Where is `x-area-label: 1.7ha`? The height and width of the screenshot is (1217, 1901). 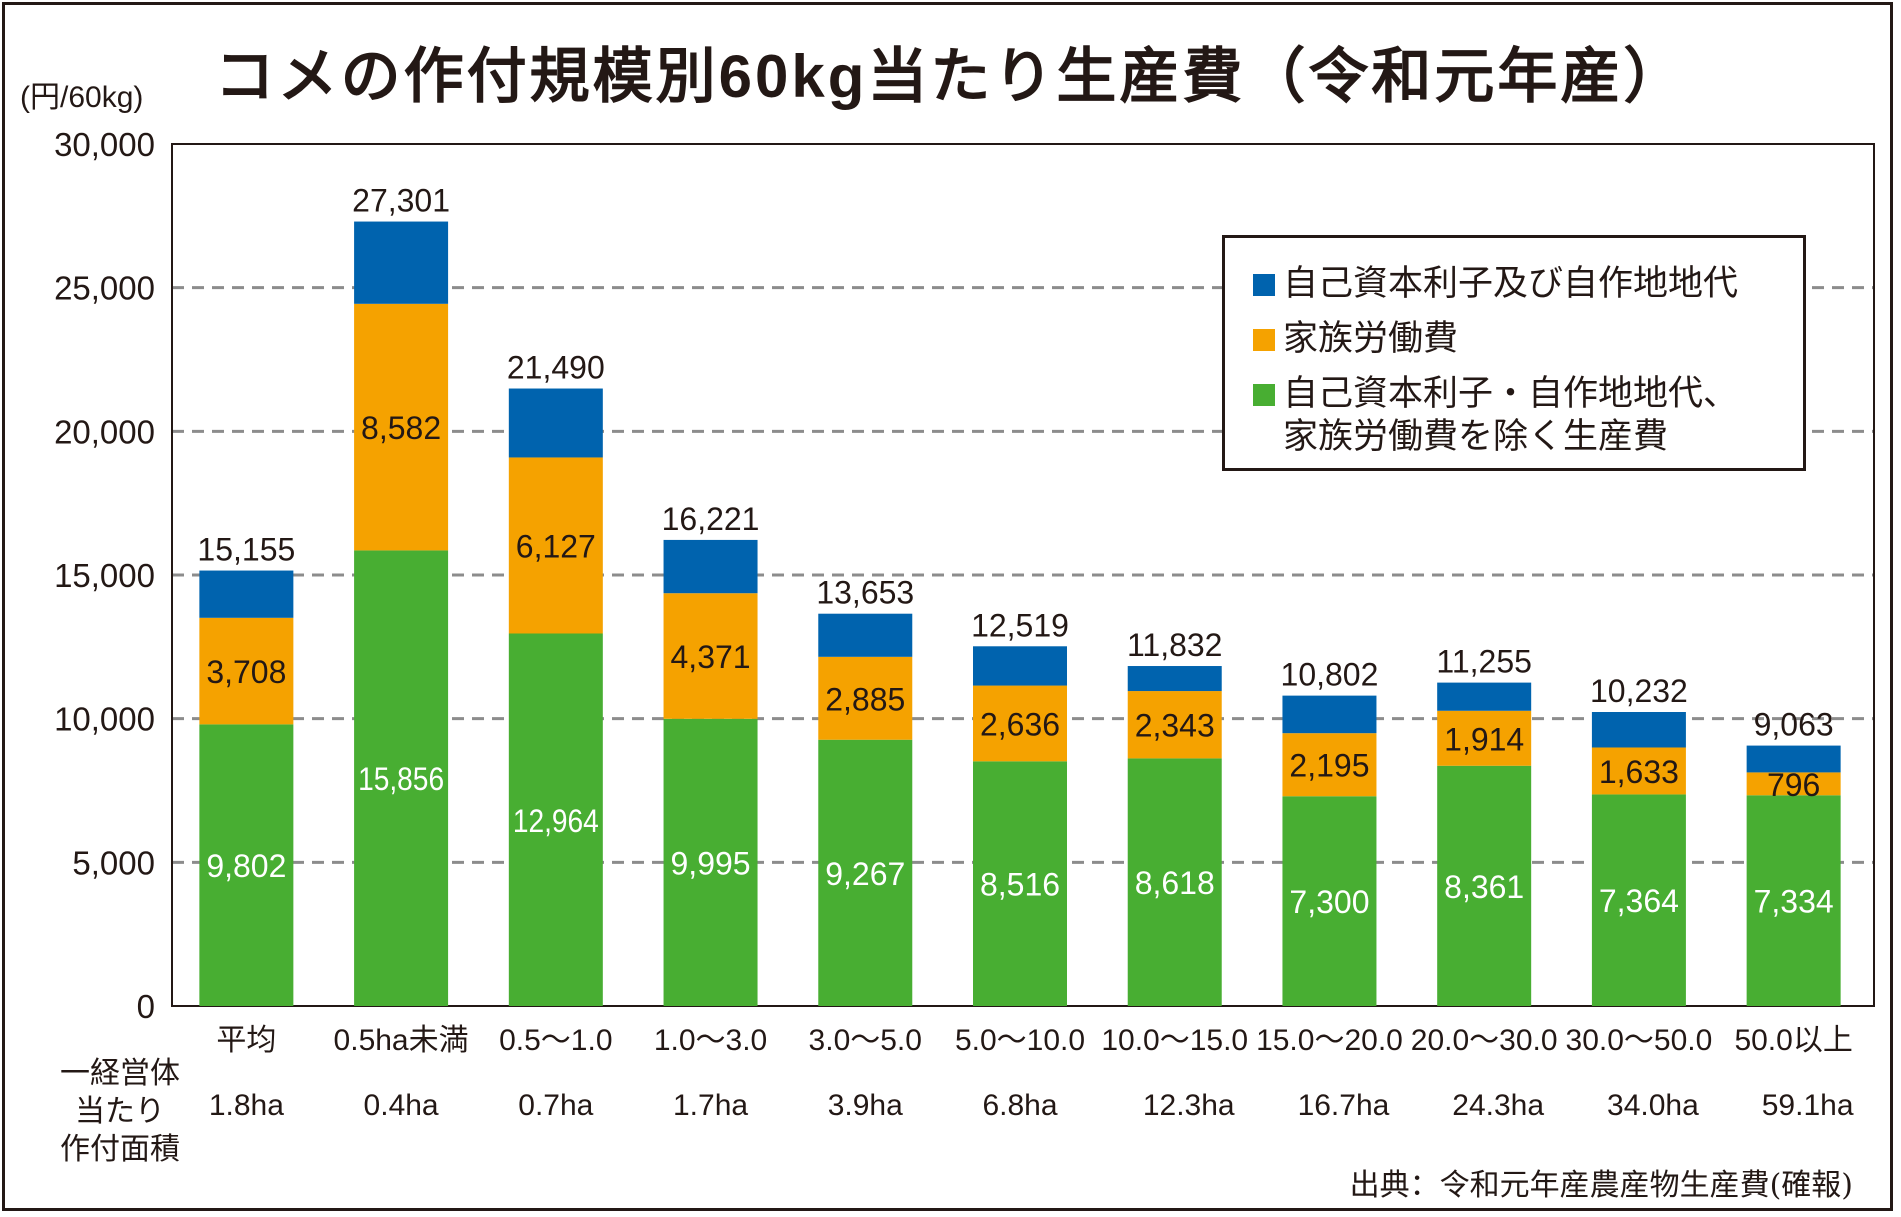
x-area-label: 1.7ha is located at coordinates (710, 1105).